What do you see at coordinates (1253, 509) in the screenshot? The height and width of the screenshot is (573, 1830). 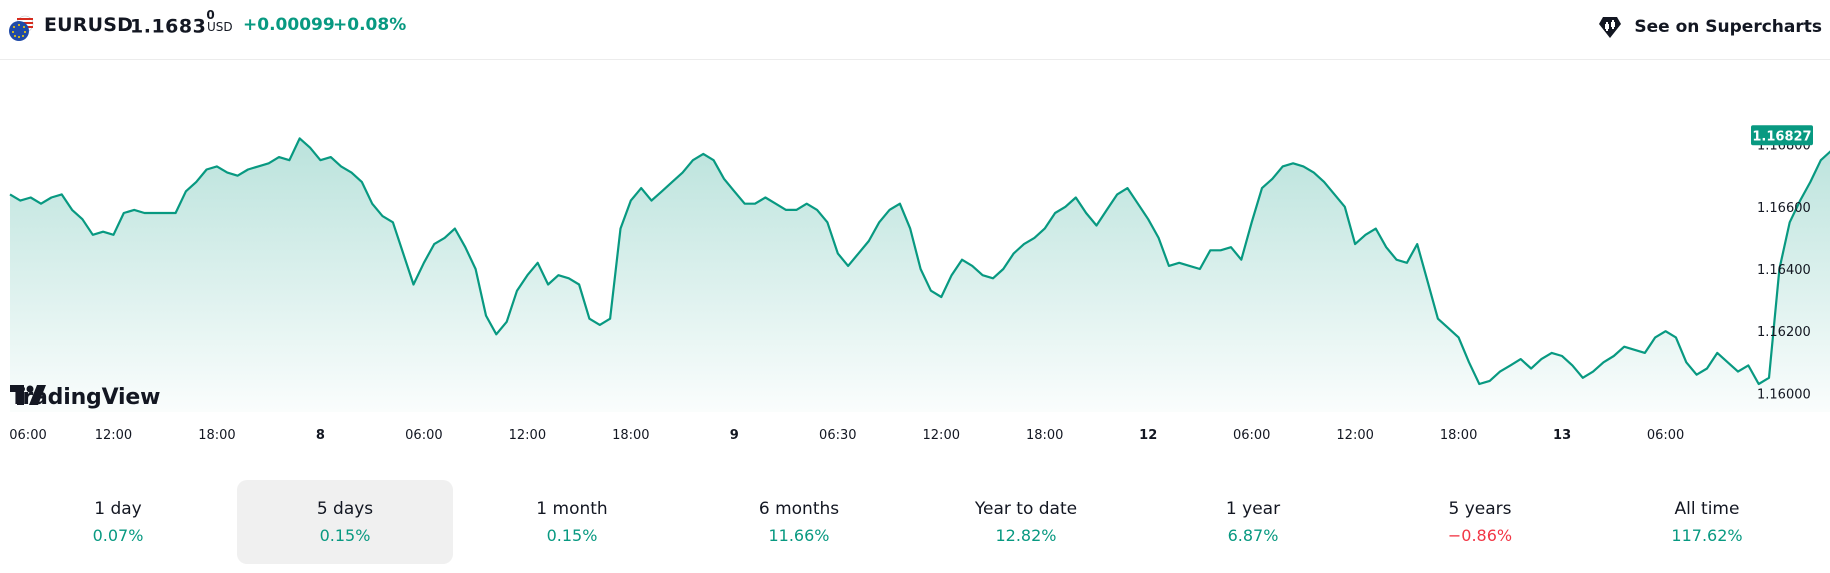 I see `period-label: 1 year` at bounding box center [1253, 509].